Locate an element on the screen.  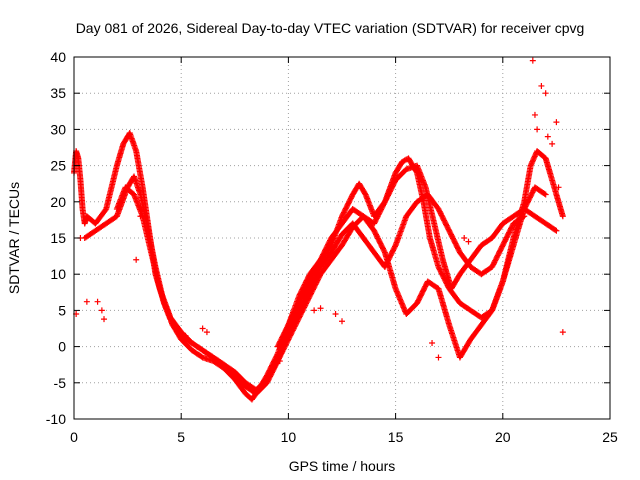
y-tick-label: 25 is located at coordinates (58, 166).